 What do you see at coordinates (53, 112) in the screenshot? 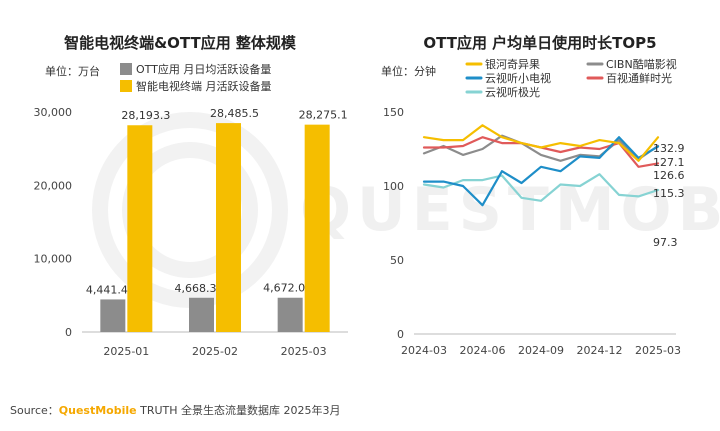
I see `y-tick-label: 30,000` at bounding box center [53, 112].